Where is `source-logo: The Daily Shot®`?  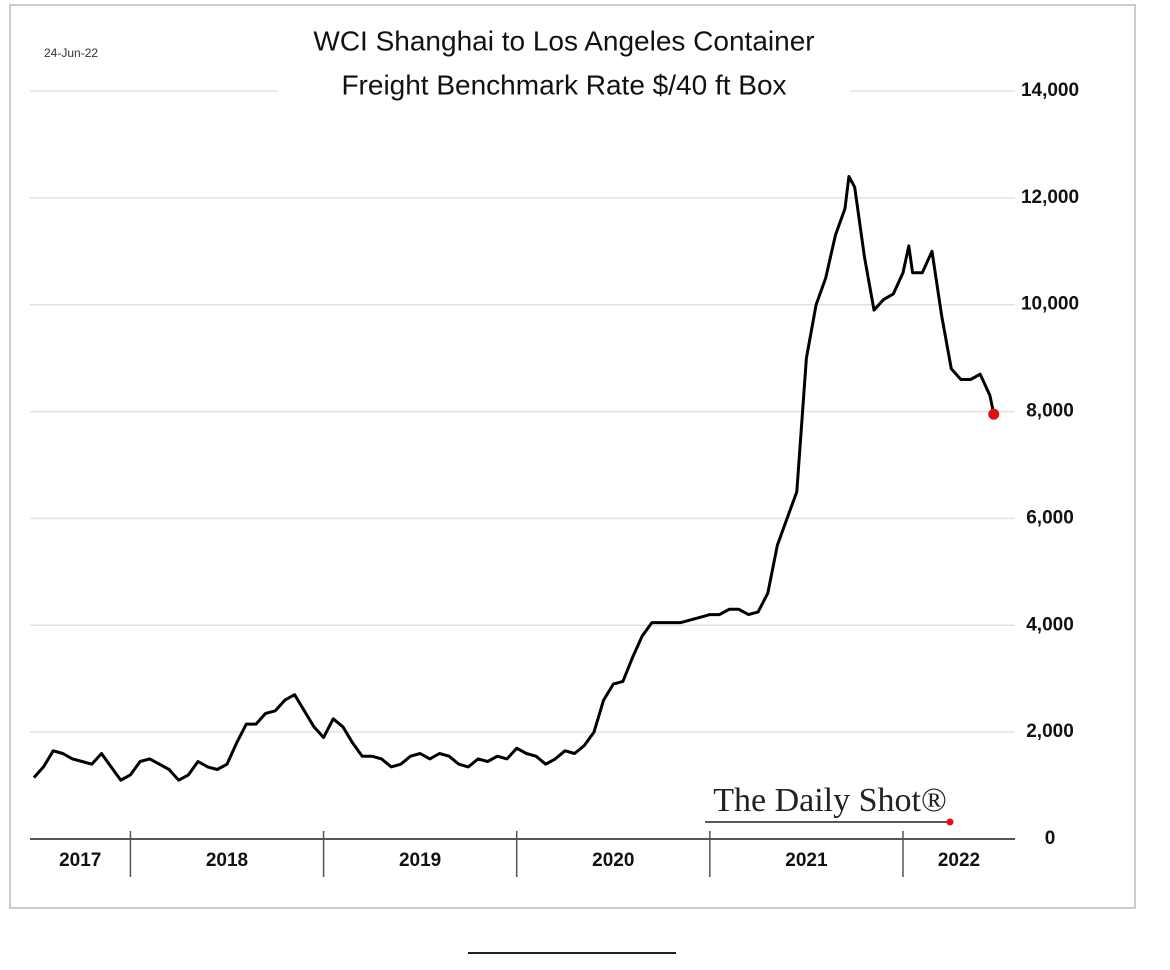 source-logo: The Daily Shot® is located at coordinates (830, 800).